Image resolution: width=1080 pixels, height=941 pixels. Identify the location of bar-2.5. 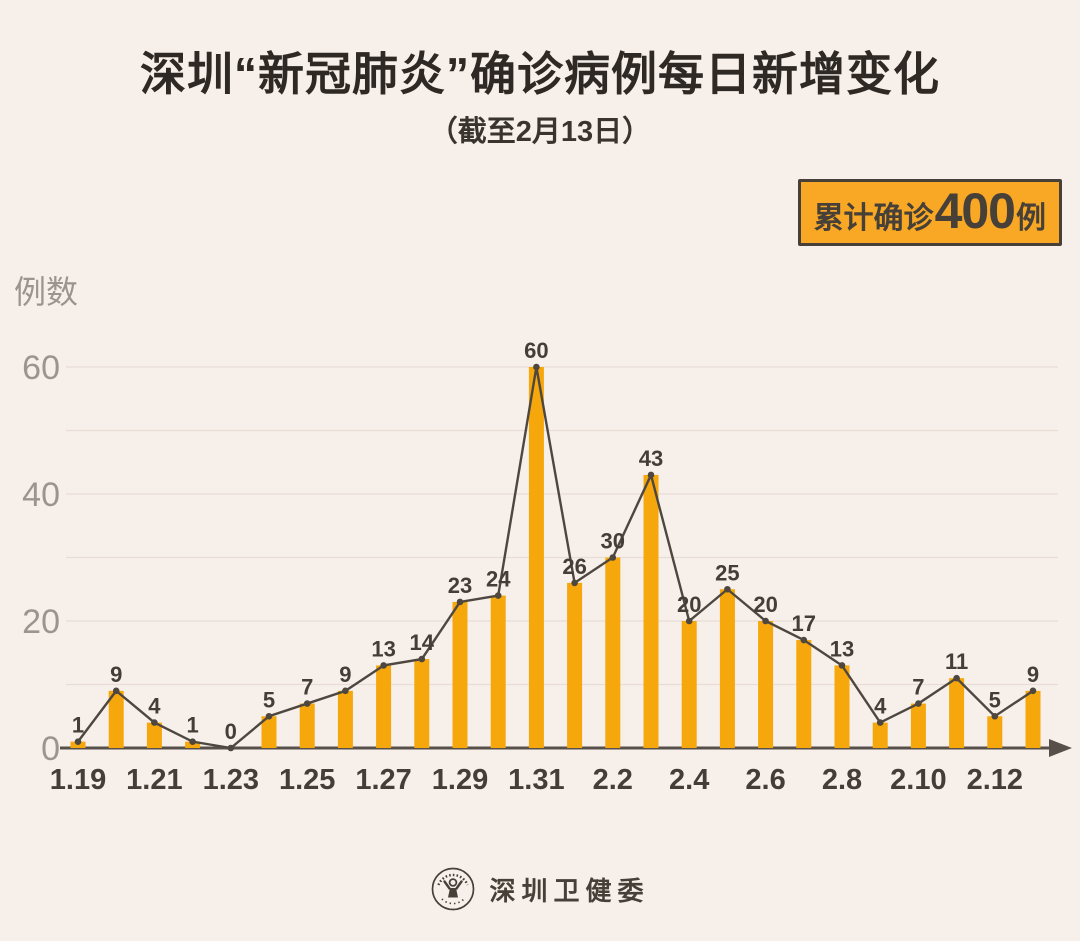
(727, 668).